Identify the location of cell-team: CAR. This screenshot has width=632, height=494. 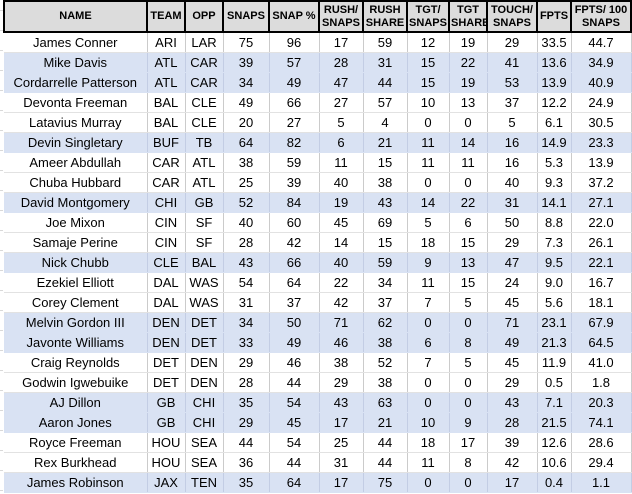
(166, 182).